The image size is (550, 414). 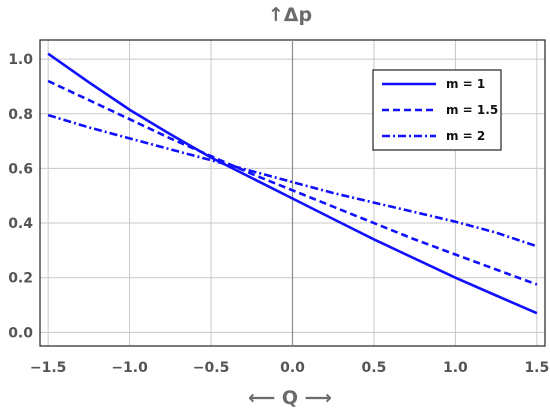 I want to click on x-tick-label: 0.5, so click(x=374, y=368).